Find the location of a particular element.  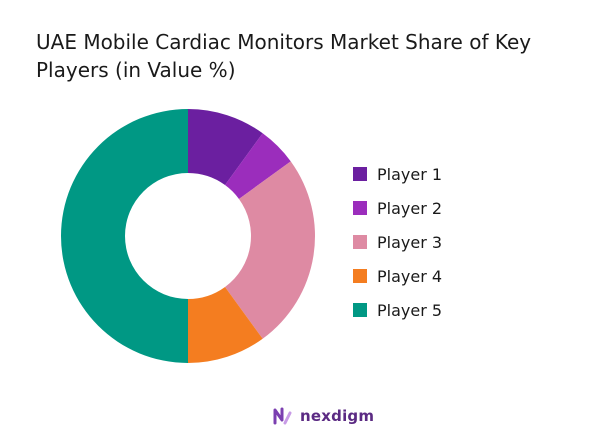

chart-legend: Player 1 Player 2 Player 3 Player 4 Player 5 is located at coordinates (397, 242).